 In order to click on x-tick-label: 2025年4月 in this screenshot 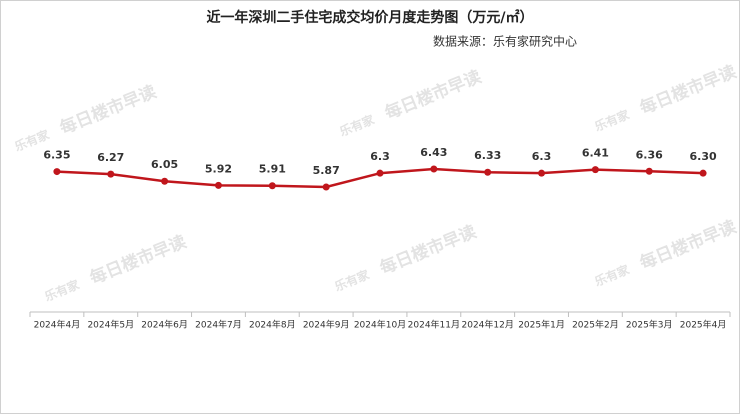, I will do `click(703, 325)`.